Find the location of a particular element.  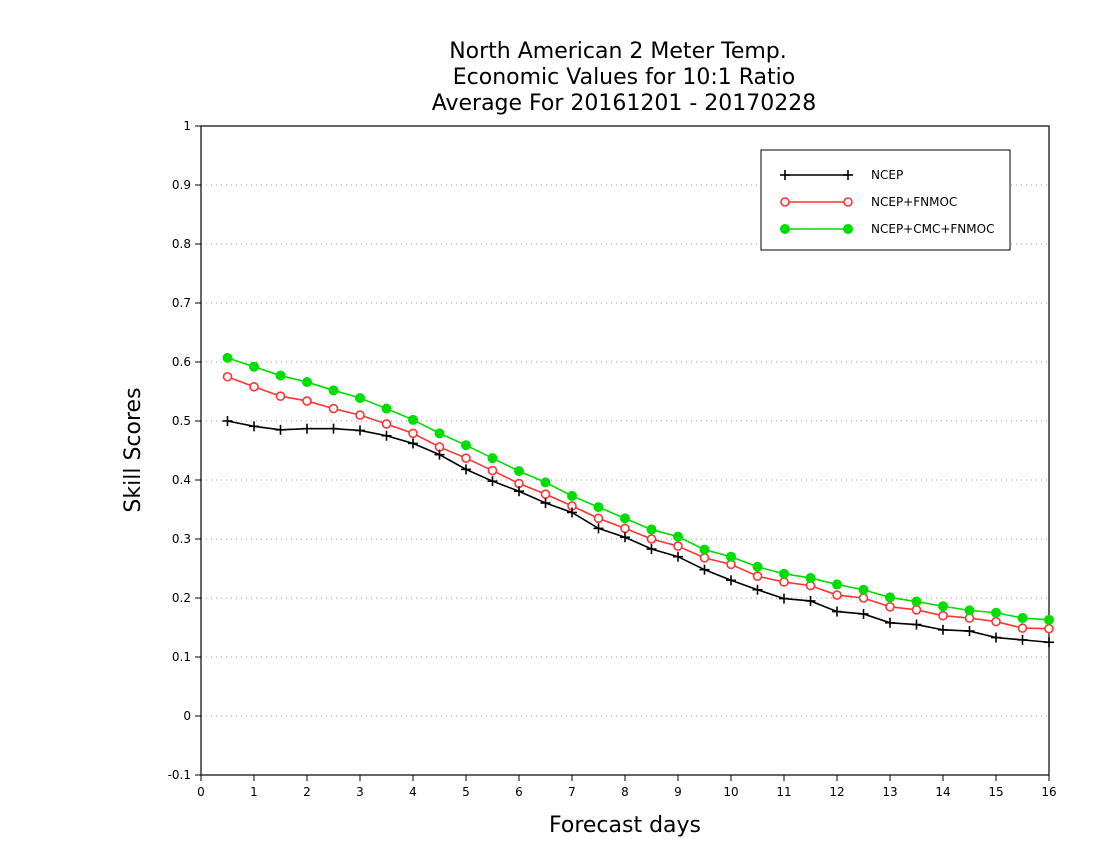

x-tick-label: 15 is located at coordinates (995, 792).